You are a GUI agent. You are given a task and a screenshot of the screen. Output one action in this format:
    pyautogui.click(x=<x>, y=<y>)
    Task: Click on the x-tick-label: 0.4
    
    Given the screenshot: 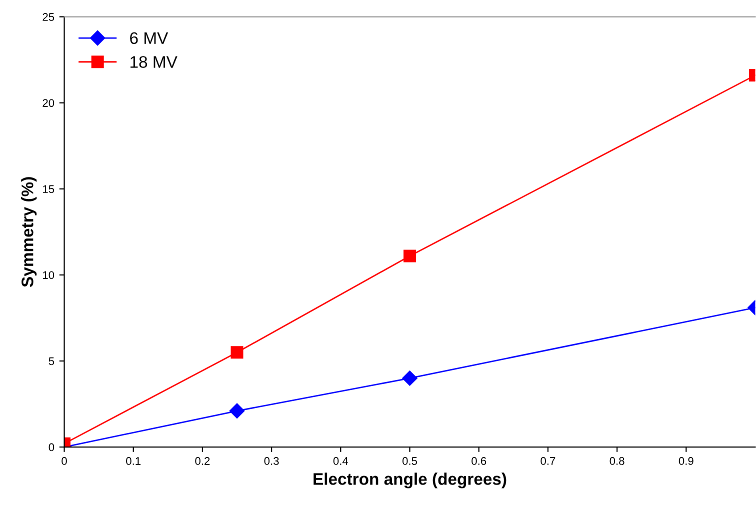 What is the action you would take?
    pyautogui.click(x=340, y=461)
    